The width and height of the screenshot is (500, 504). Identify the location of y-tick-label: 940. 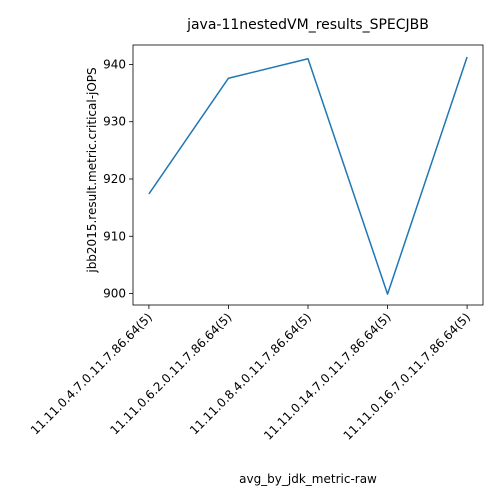
(114, 64).